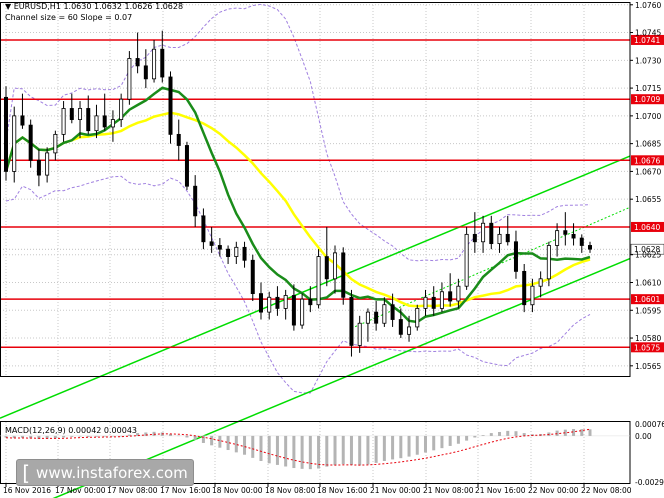  What do you see at coordinates (69, 17) in the screenshot?
I see `indicator-info: Channel size = 60 Slope = 0.07` at bounding box center [69, 17].